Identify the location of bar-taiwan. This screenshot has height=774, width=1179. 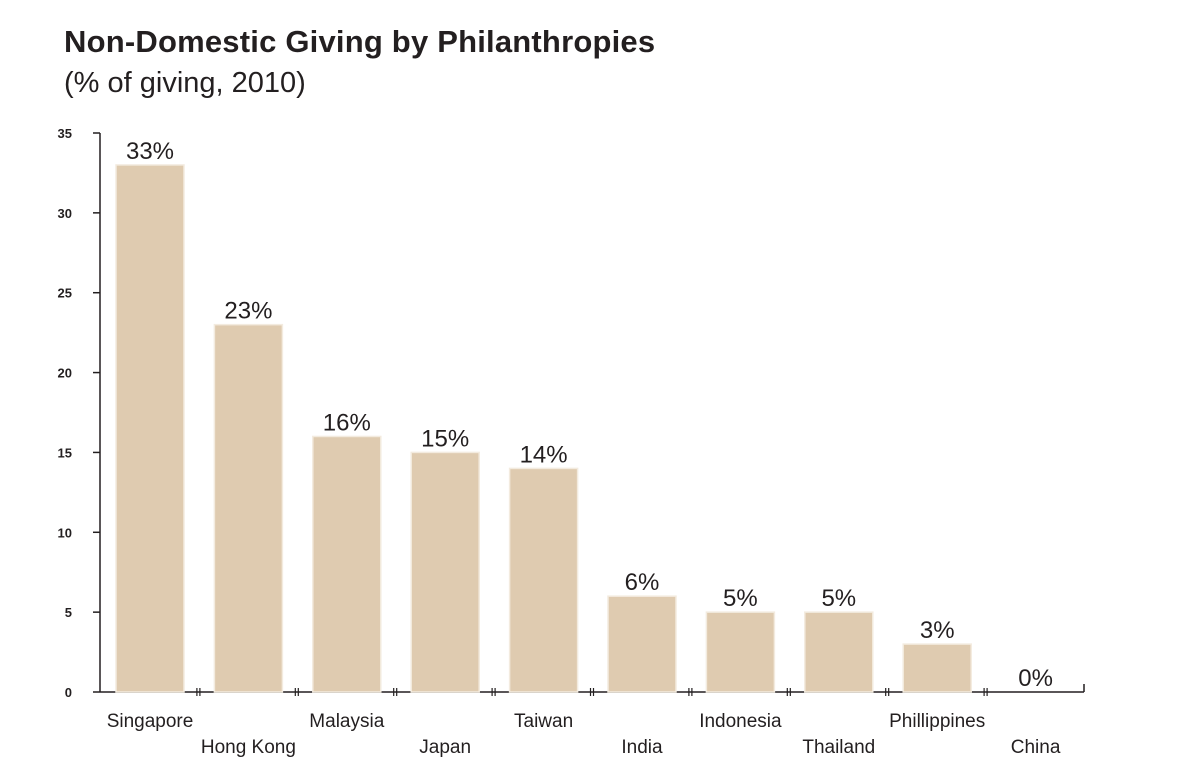
(543, 580).